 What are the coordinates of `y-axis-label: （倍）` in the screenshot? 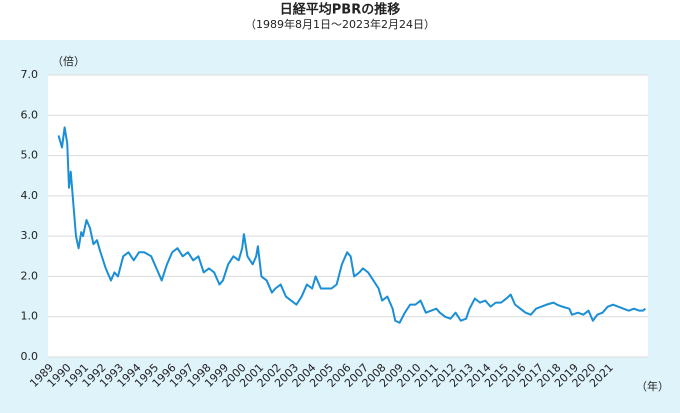 It's located at (68, 61).